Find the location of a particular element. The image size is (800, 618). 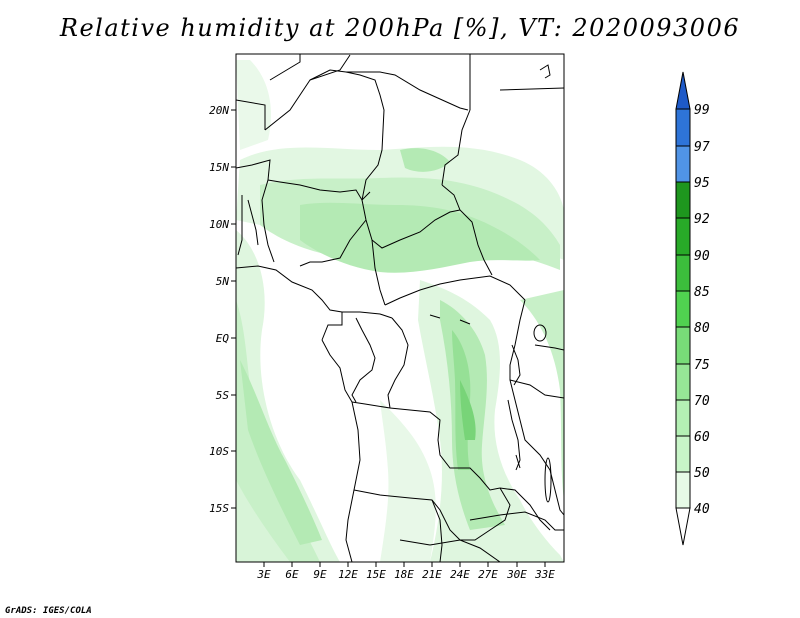

colorbar: 40 50 60 70 75 80 85 90 92 95 97 99 is located at coordinates (692, 308).